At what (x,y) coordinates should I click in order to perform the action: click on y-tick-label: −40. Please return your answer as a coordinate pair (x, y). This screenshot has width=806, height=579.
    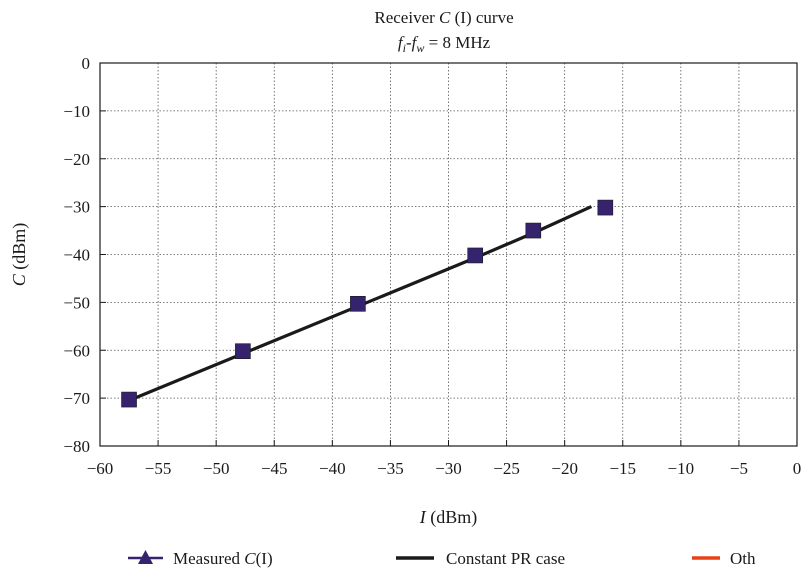
    Looking at the image, I should click on (76, 255).